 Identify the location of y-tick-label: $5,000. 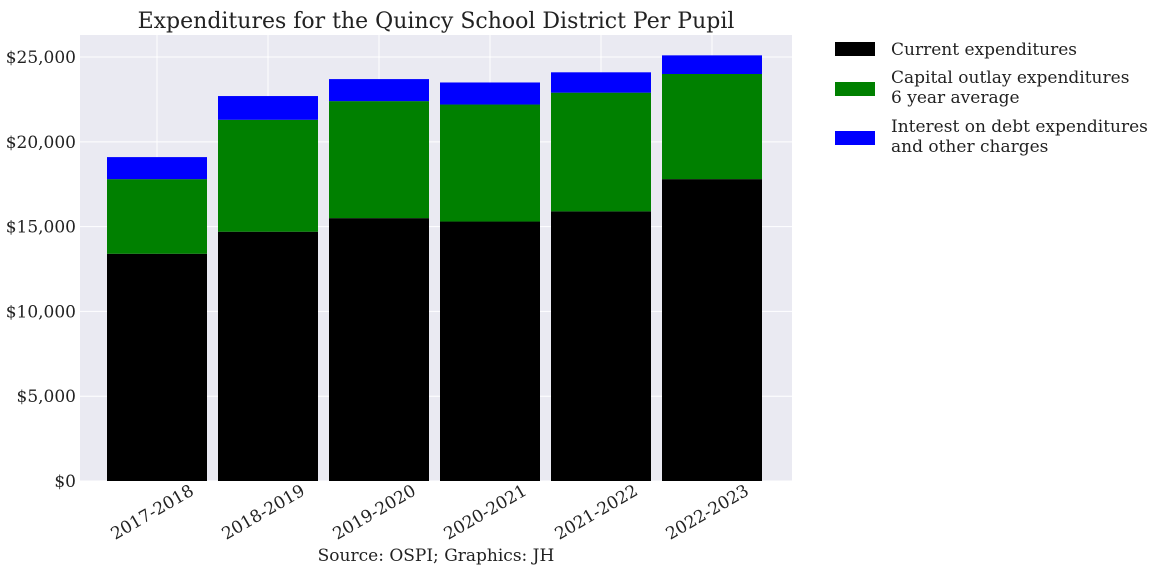
(46, 397).